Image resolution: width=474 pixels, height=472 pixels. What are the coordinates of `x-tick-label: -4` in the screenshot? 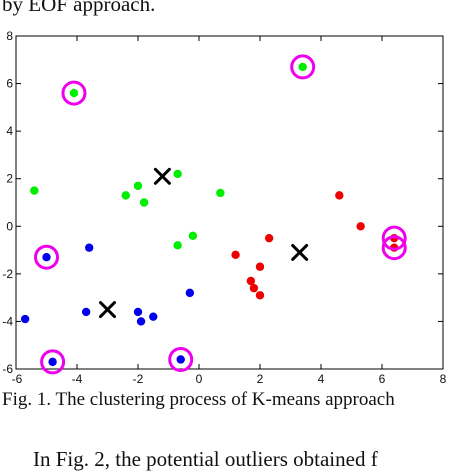 It's located at (77, 379).